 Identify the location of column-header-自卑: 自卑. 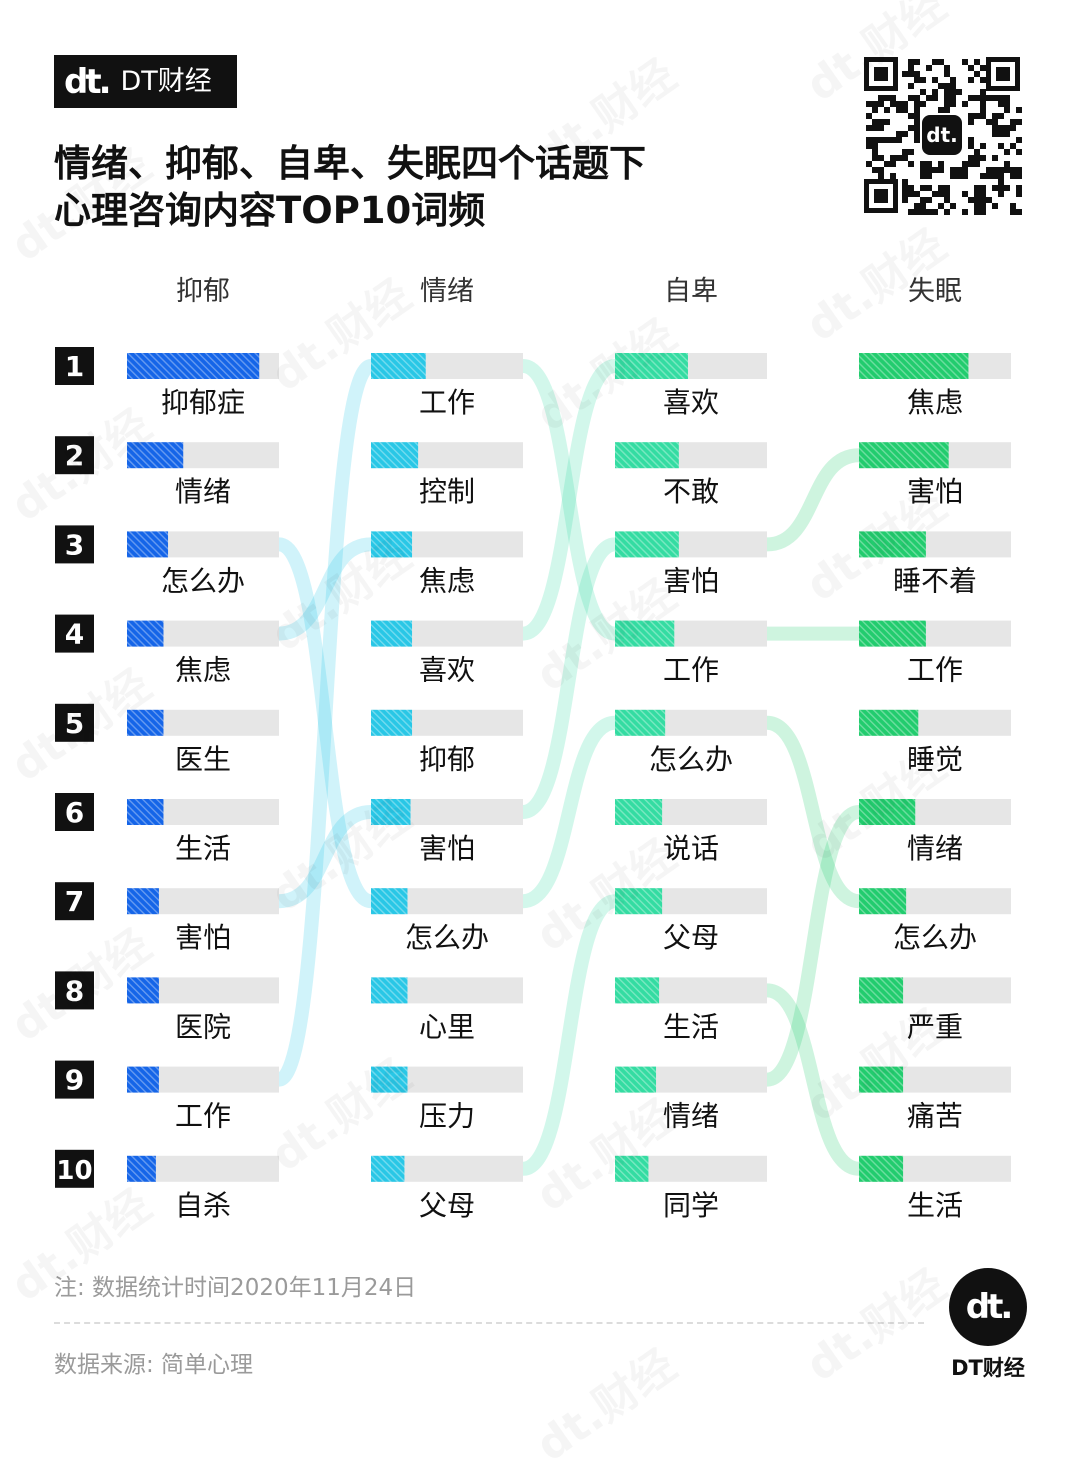
(691, 291).